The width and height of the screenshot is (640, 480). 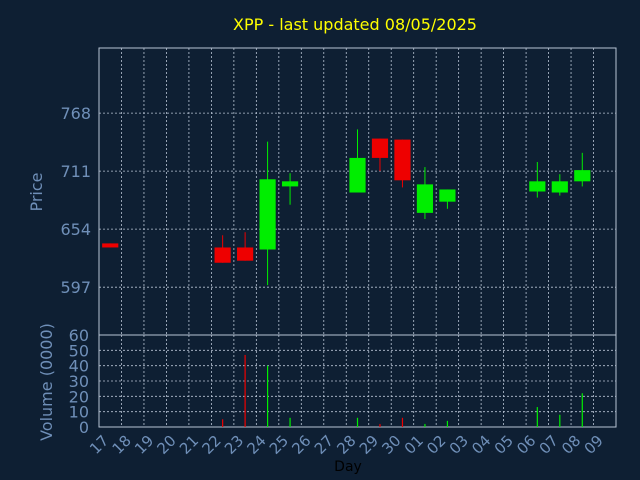 I want to click on chart-title: XPP - last updated 08/05/2025, so click(x=355, y=24).